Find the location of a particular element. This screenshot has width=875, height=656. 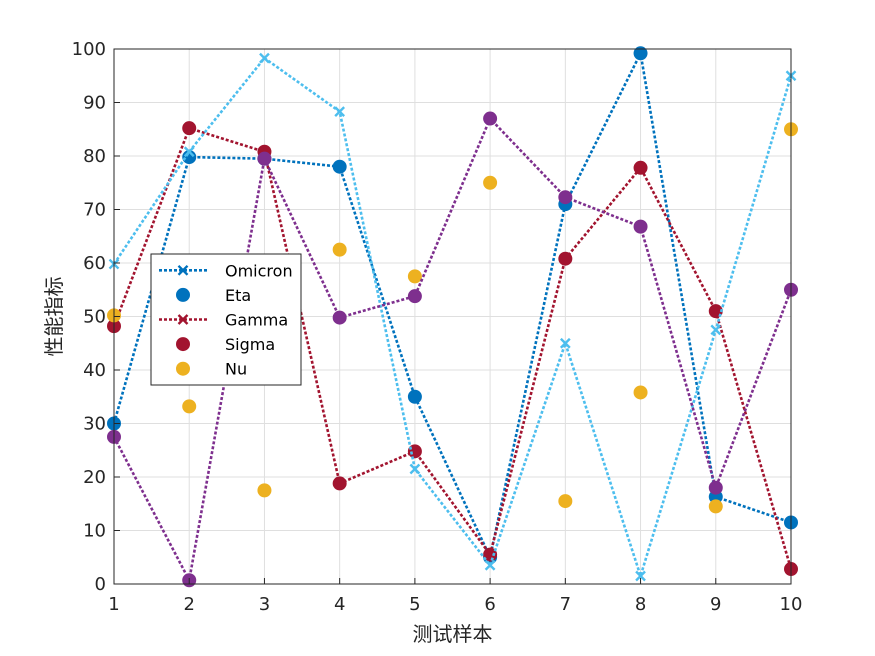

legend-item-omicron: Omicron is located at coordinates (226, 270).